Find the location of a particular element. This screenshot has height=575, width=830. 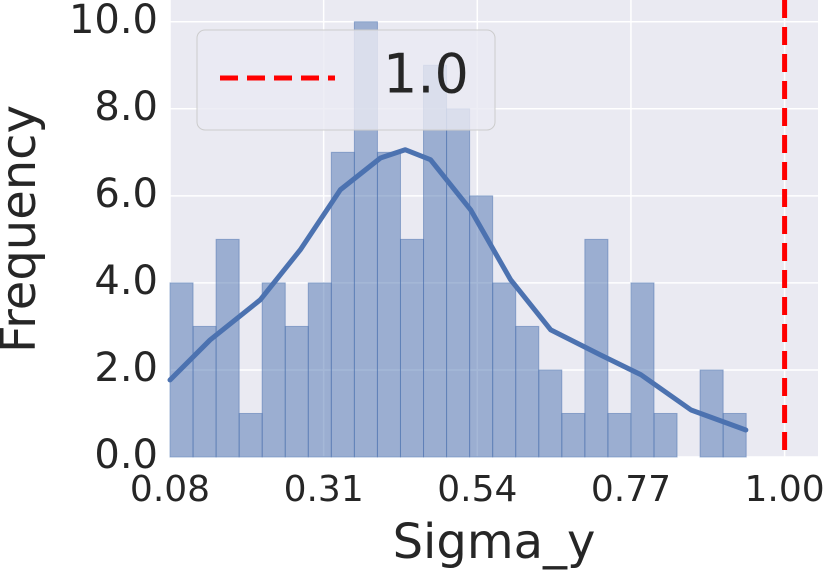

legend-label: 1.0 is located at coordinates (426, 74).